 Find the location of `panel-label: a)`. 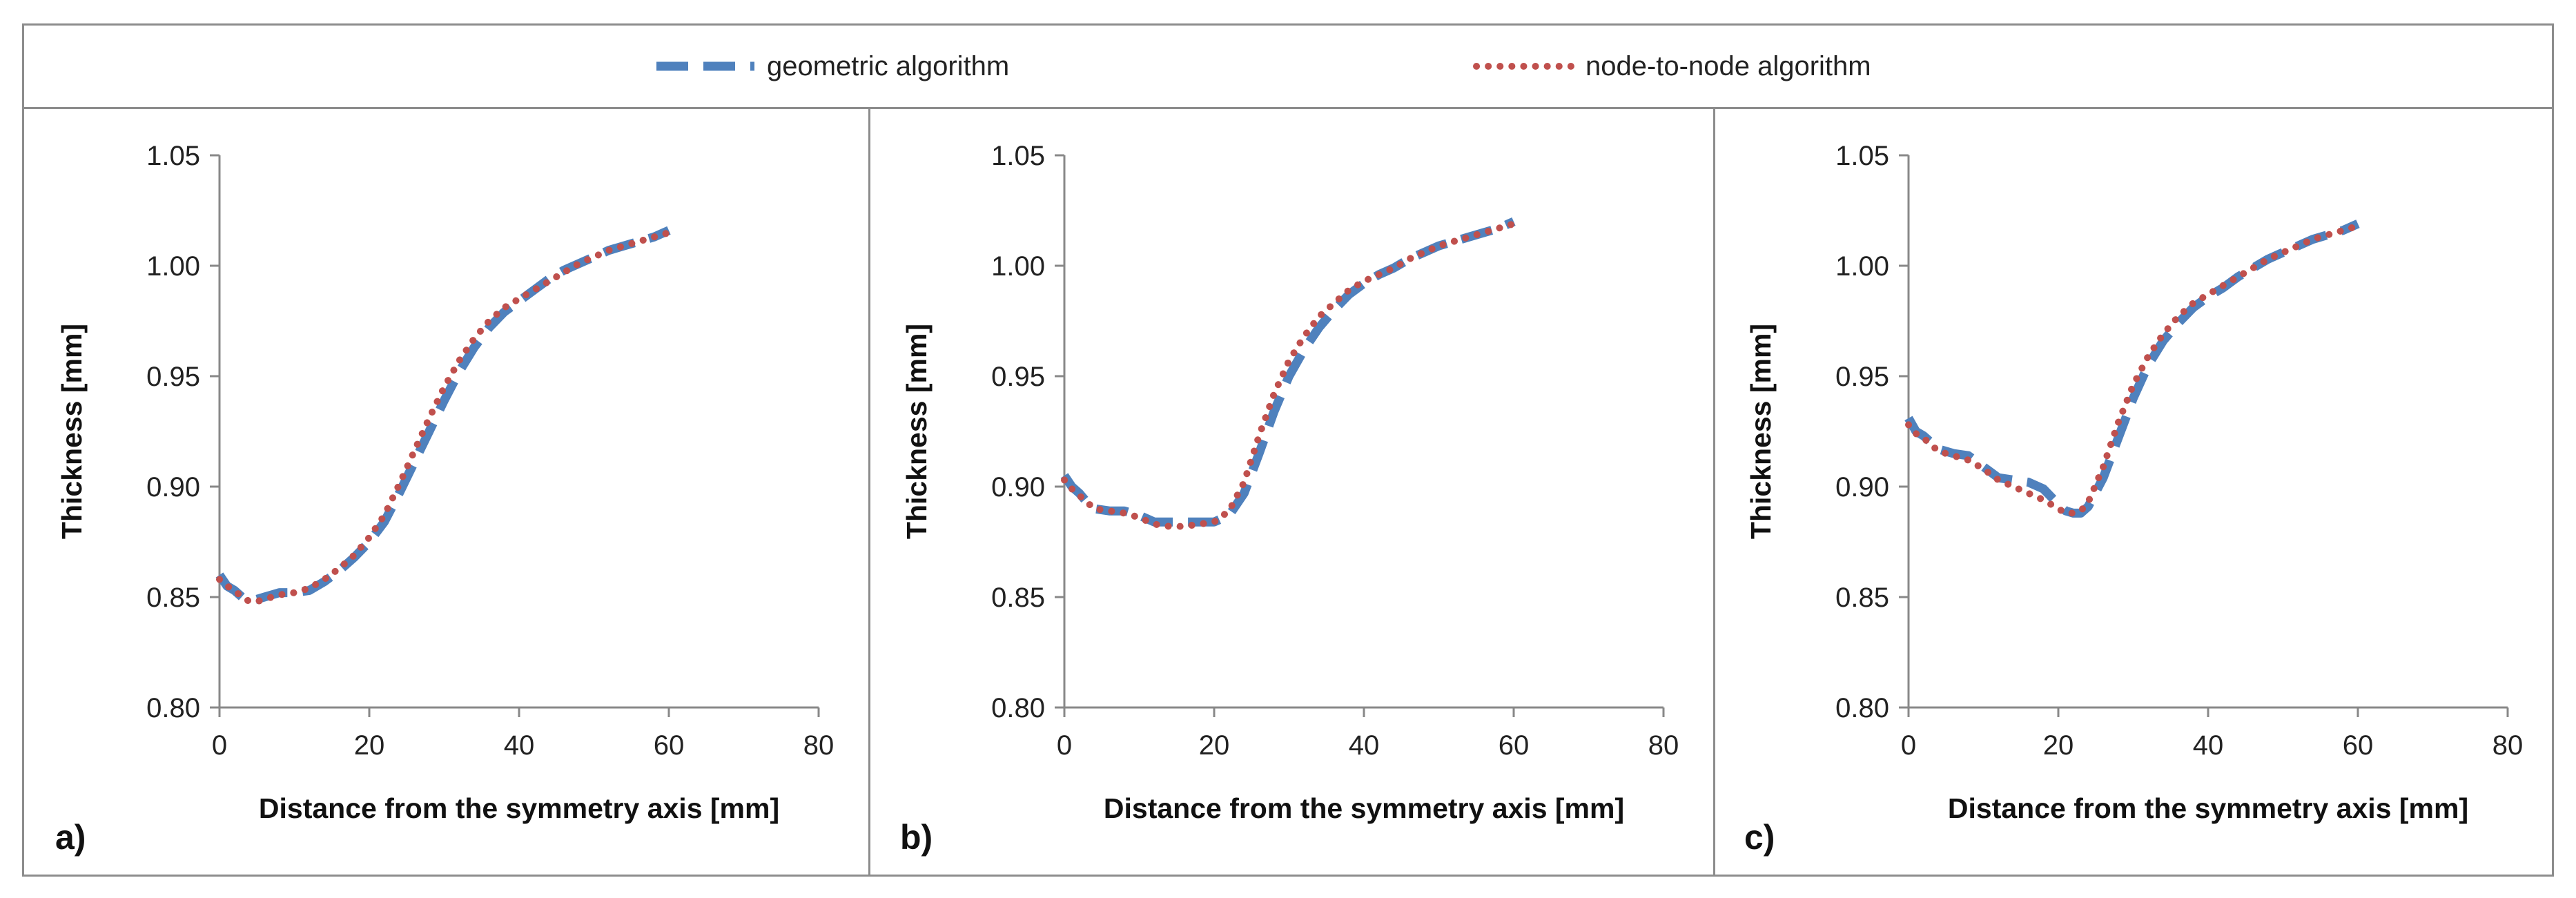

panel-label: a) is located at coordinates (70, 837).